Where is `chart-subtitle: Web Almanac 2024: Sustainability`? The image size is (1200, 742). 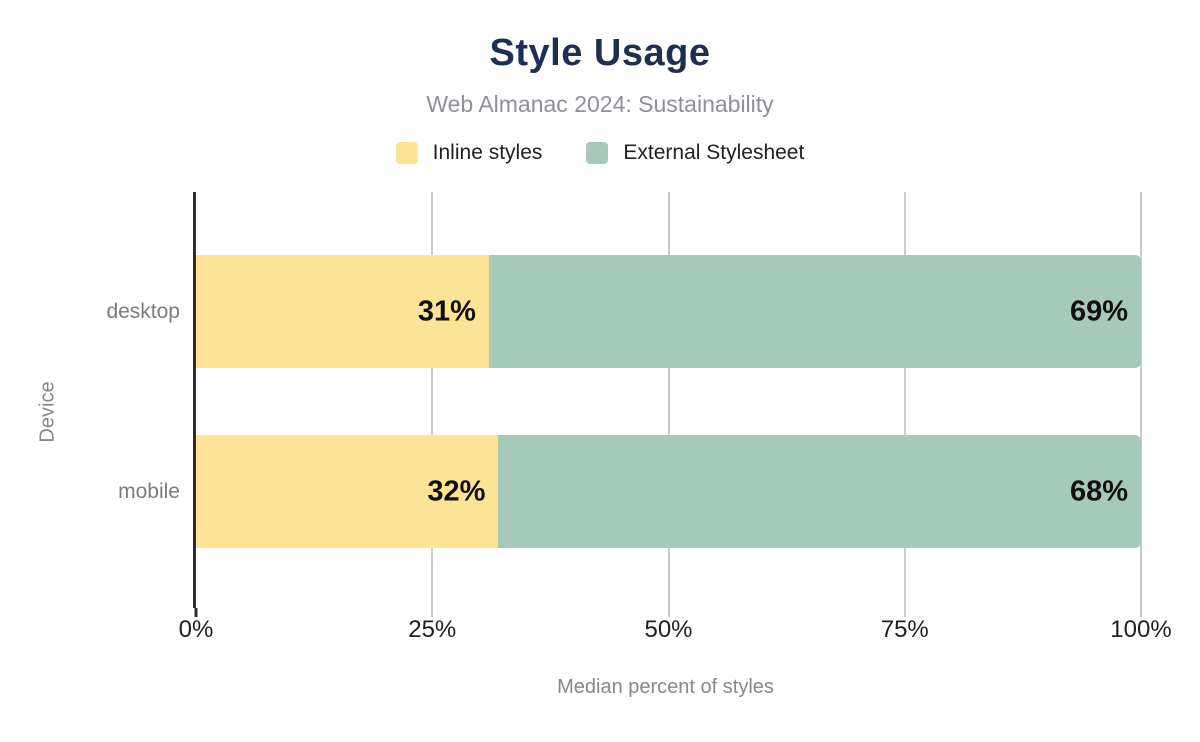
chart-subtitle: Web Almanac 2024: Sustainability is located at coordinates (600, 104).